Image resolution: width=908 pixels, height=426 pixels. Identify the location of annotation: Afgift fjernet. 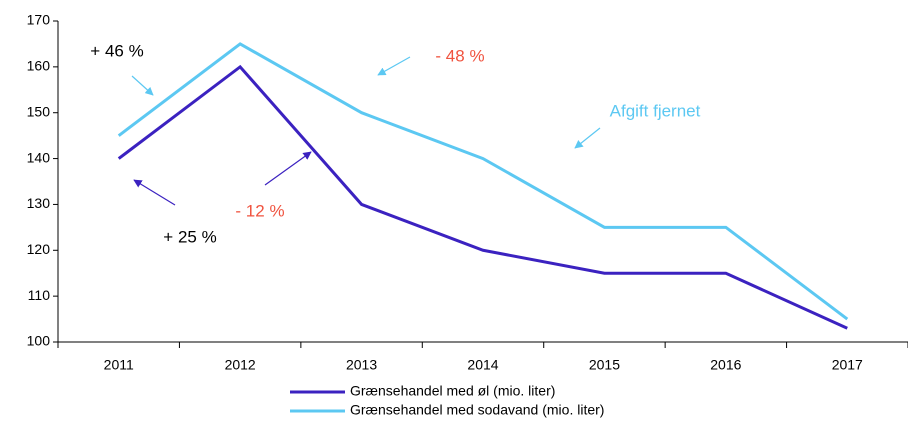
(655, 110).